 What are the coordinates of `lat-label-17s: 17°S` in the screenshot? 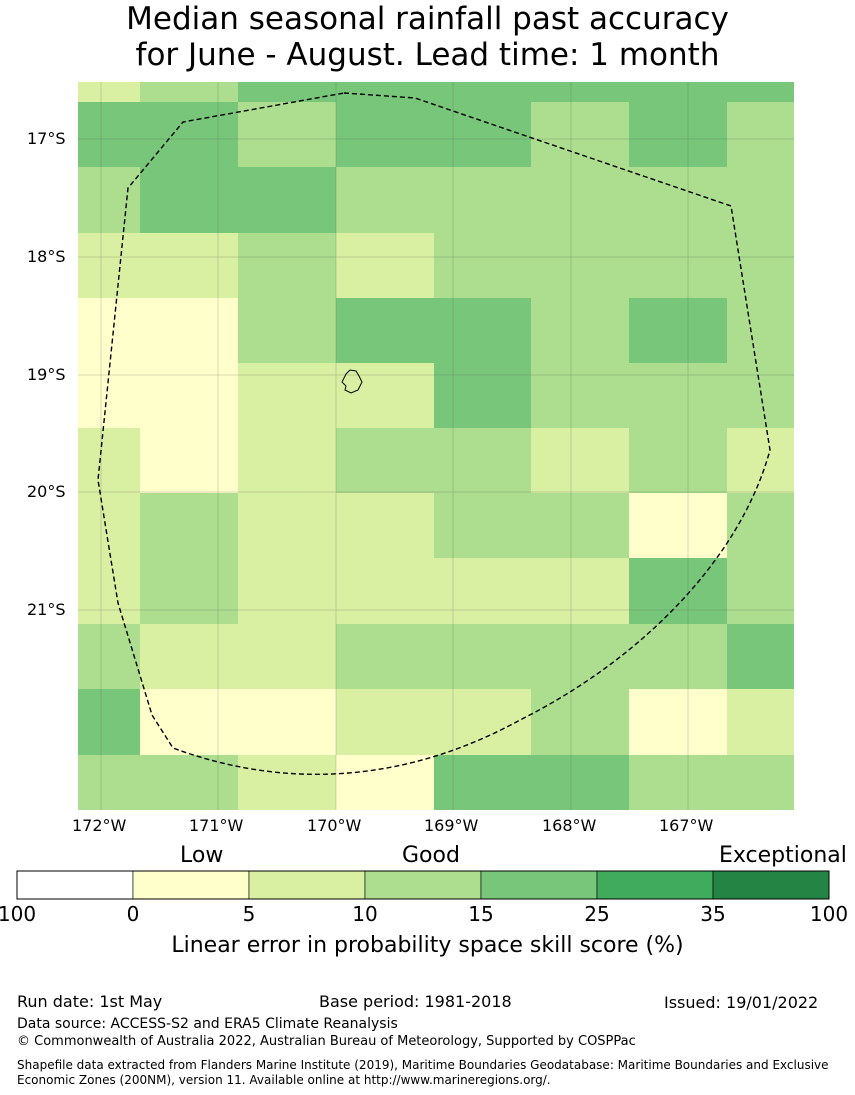 It's located at (46, 138).